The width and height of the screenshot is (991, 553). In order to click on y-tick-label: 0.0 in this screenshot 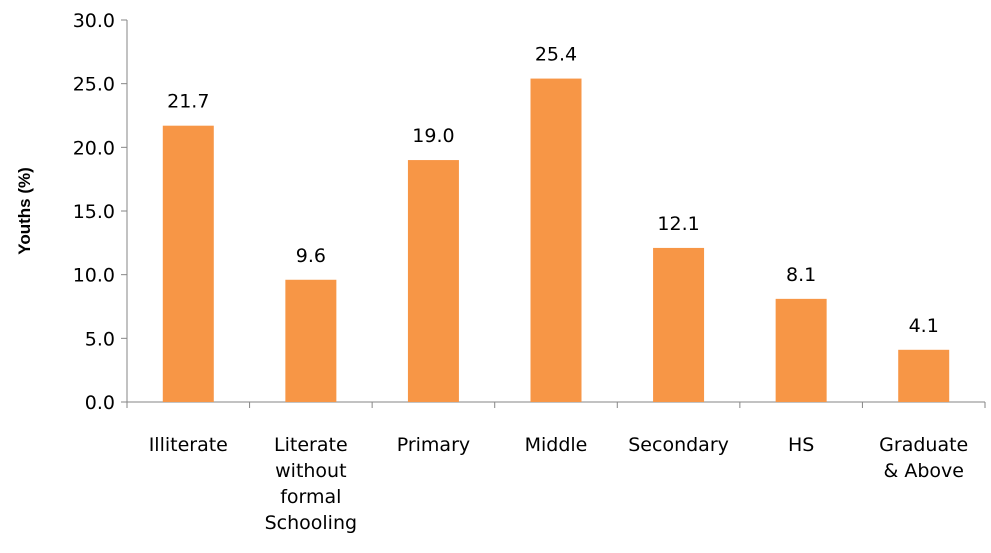, I will do `click(100, 403)`.